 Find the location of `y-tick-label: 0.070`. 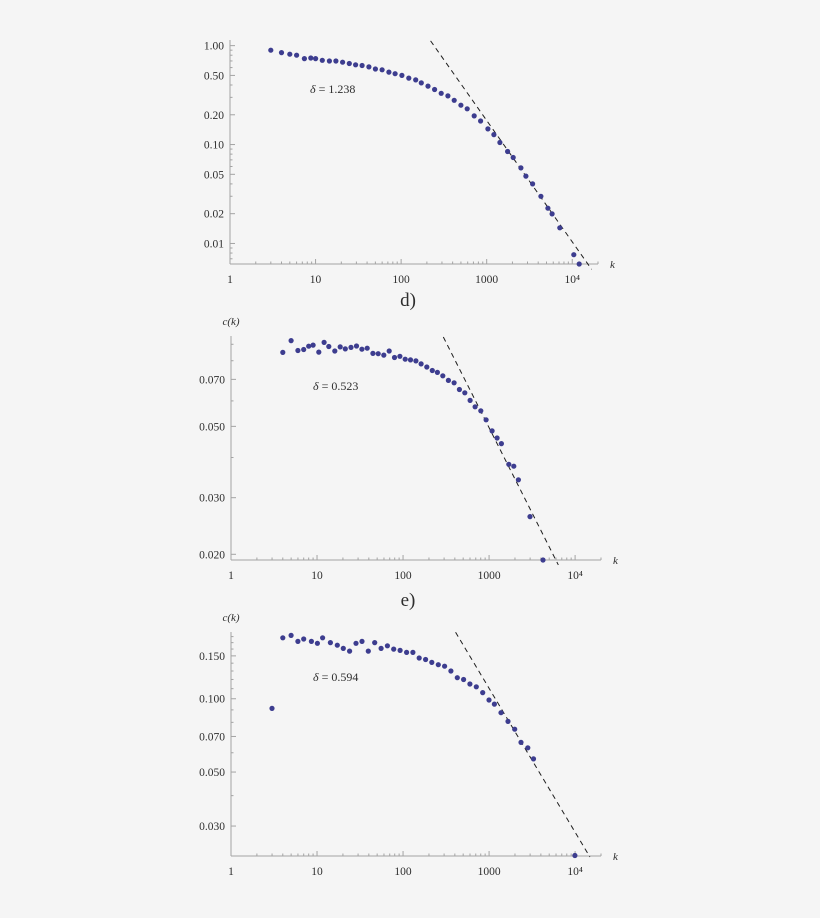

y-tick-label: 0.070 is located at coordinates (212, 380).